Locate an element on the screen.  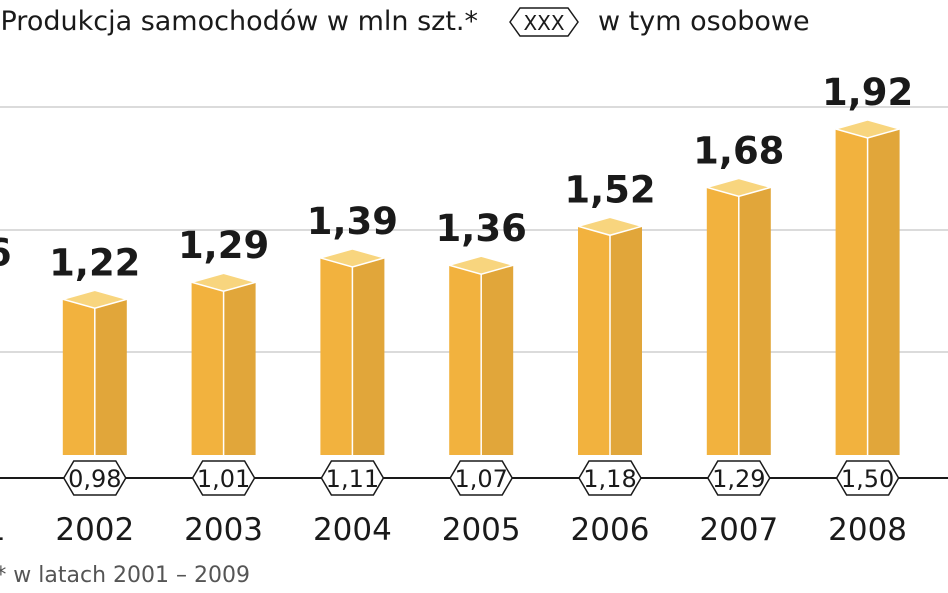
passenger-label: 1,29 is located at coordinates (738, 479).